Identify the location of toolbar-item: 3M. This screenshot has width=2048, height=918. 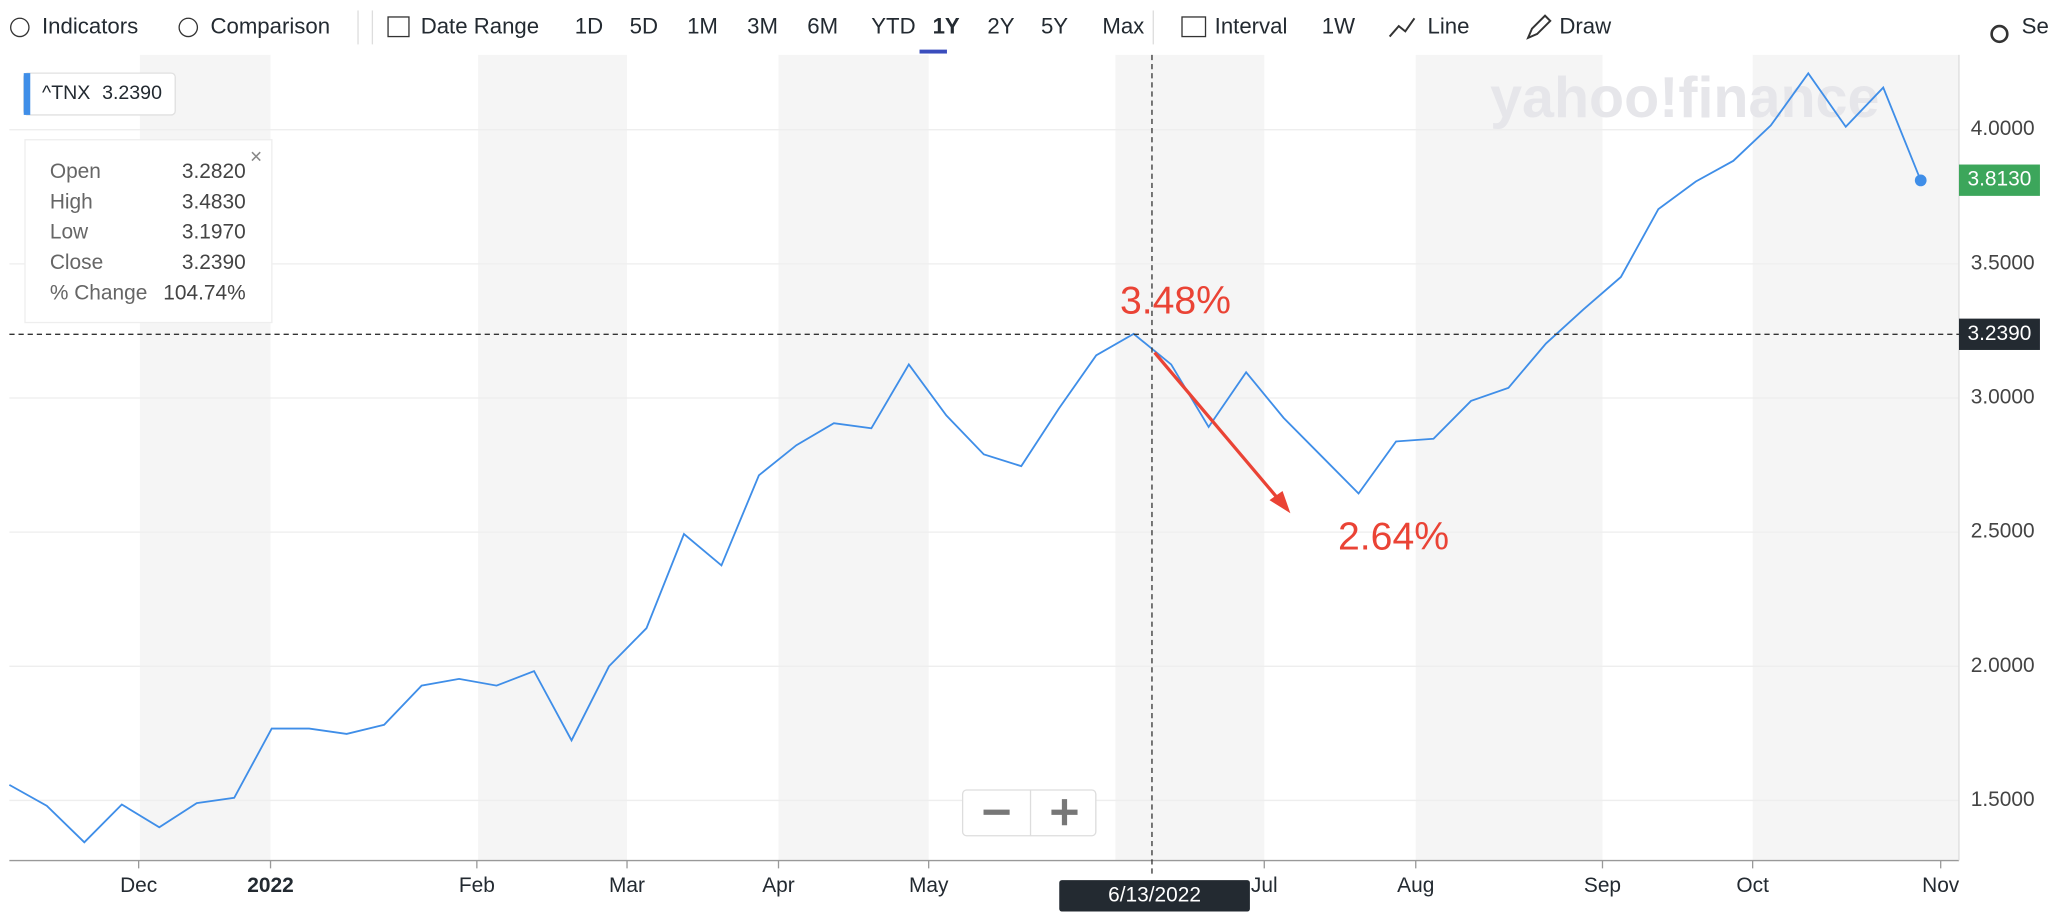
(762, 25).